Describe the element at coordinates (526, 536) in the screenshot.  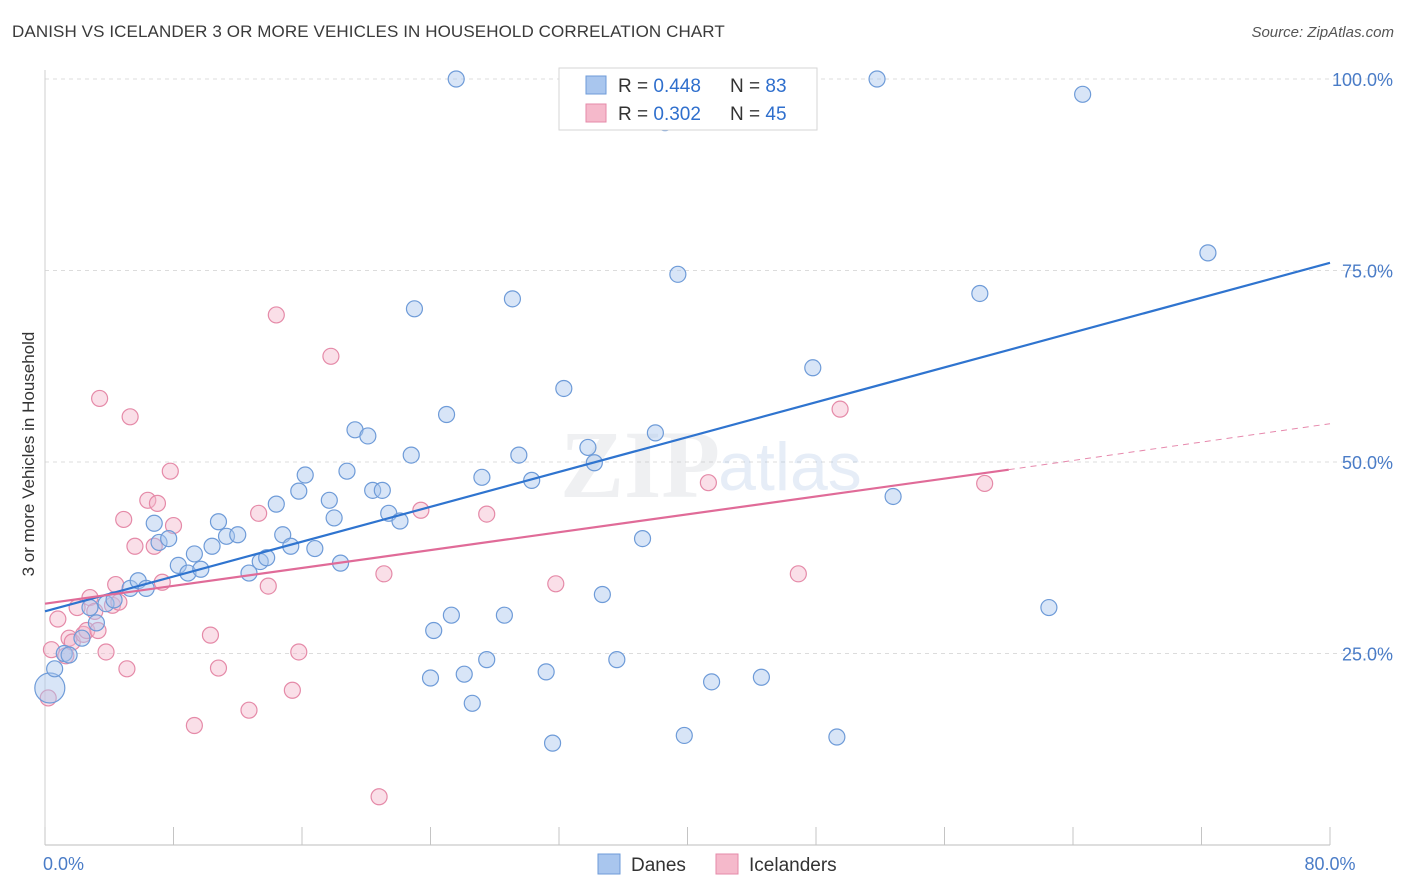
I see `icelanders-trend-line` at that location.